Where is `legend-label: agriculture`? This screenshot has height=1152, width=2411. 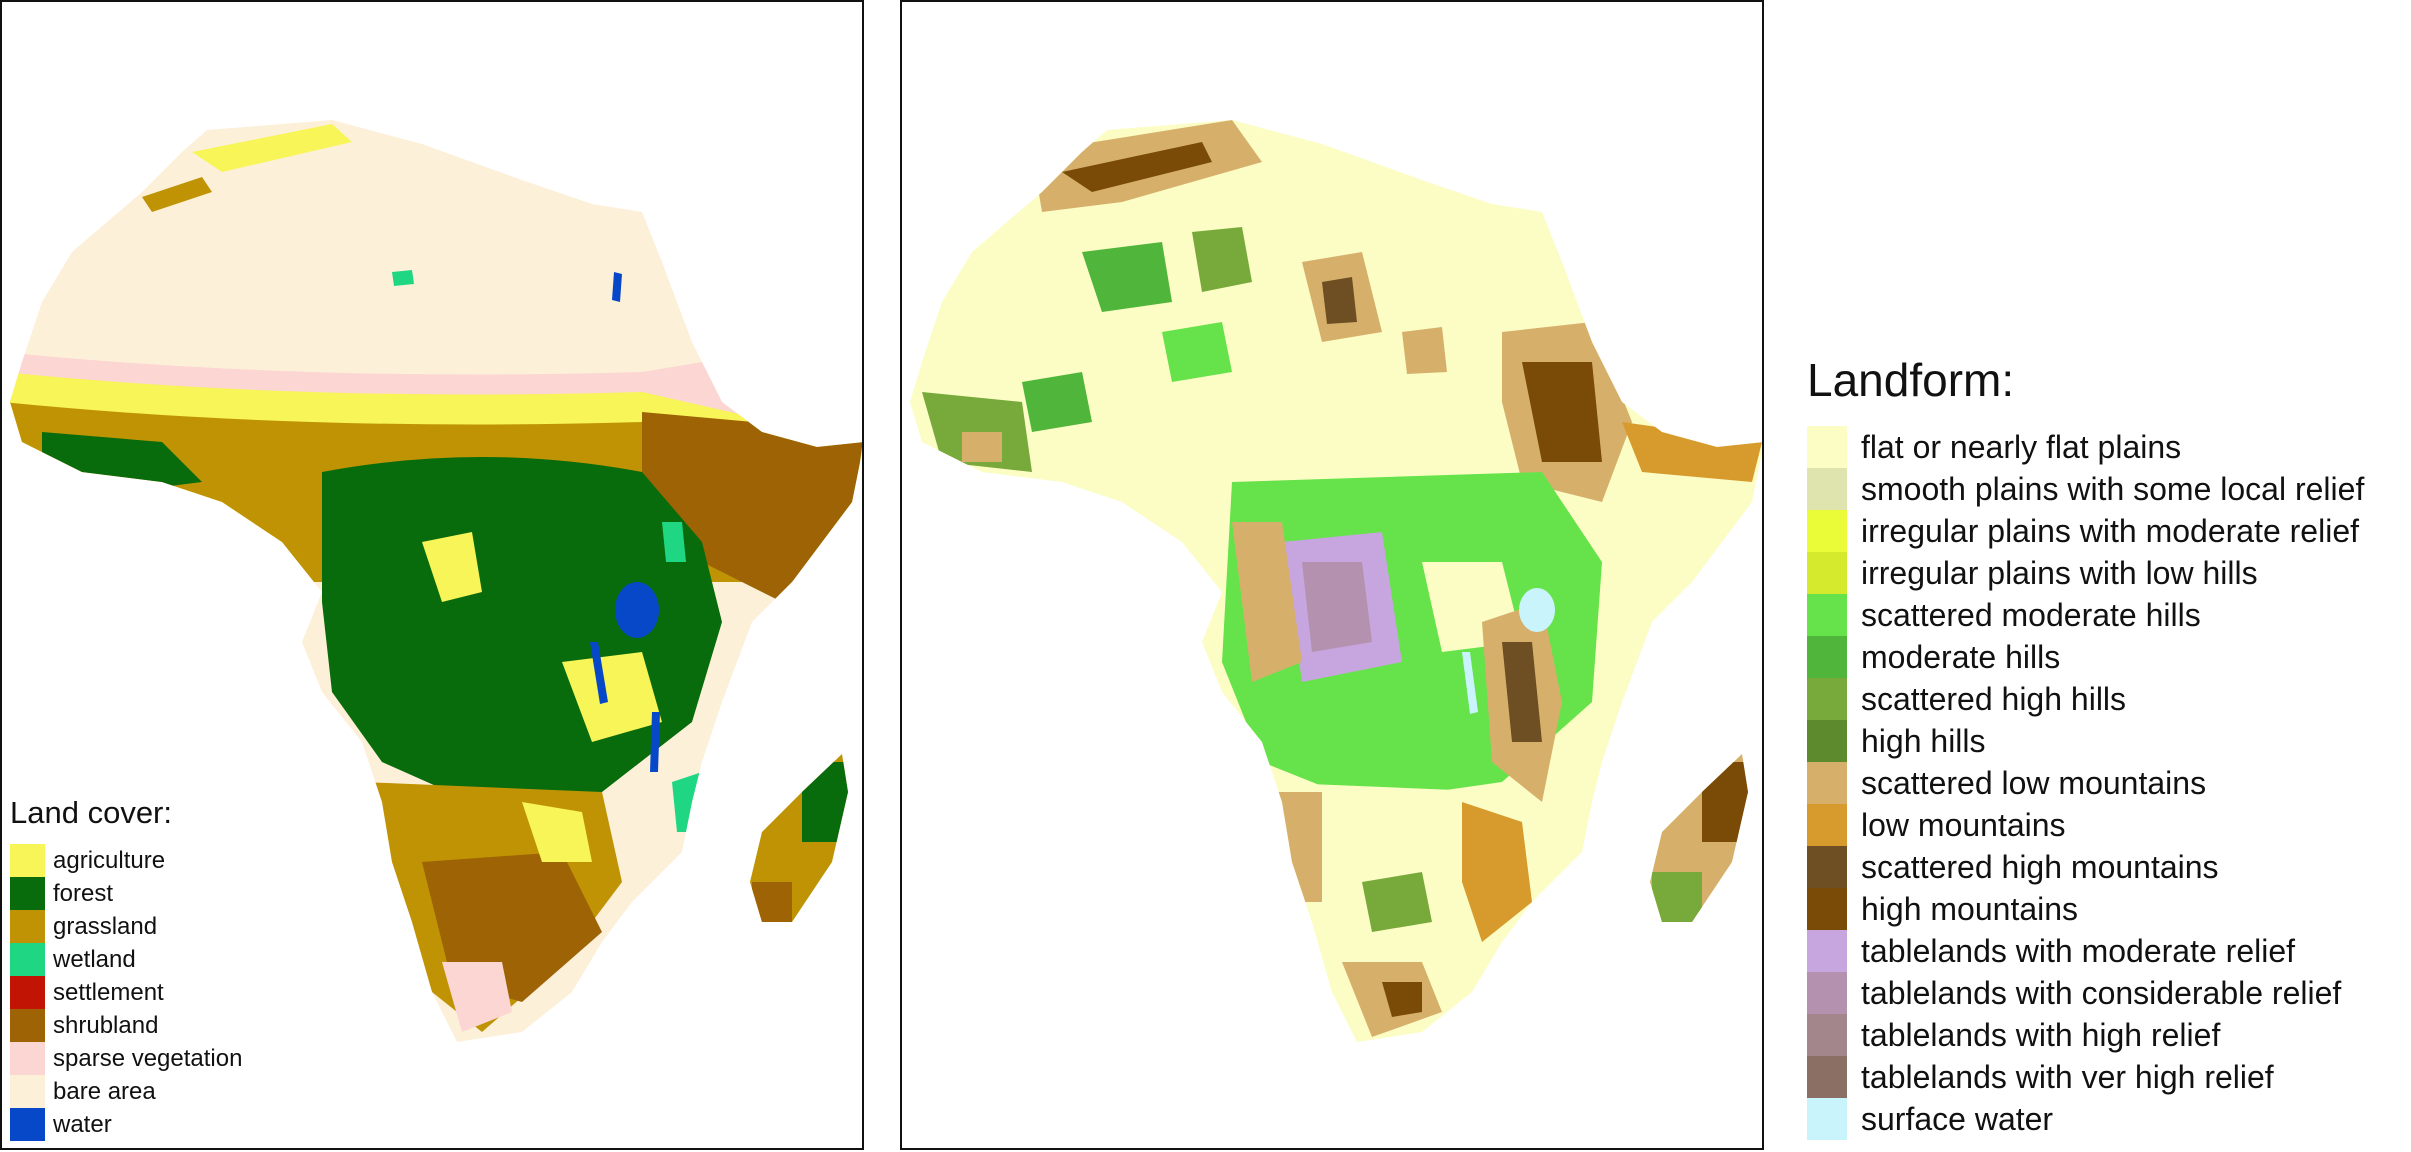
legend-label: agriculture is located at coordinates (109, 860).